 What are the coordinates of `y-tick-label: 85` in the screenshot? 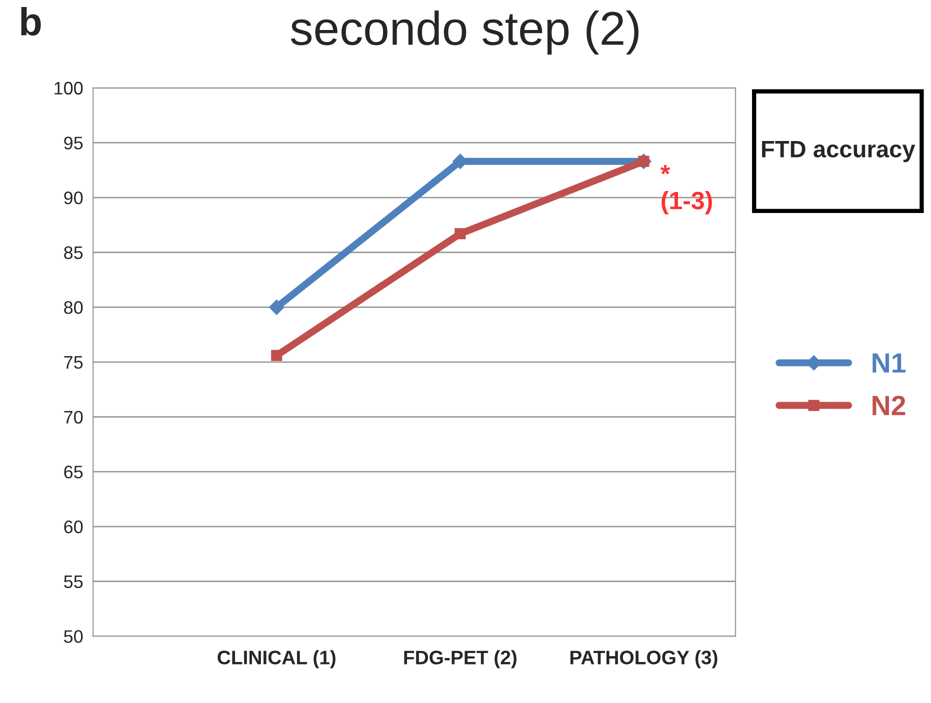 It's located at (73, 253).